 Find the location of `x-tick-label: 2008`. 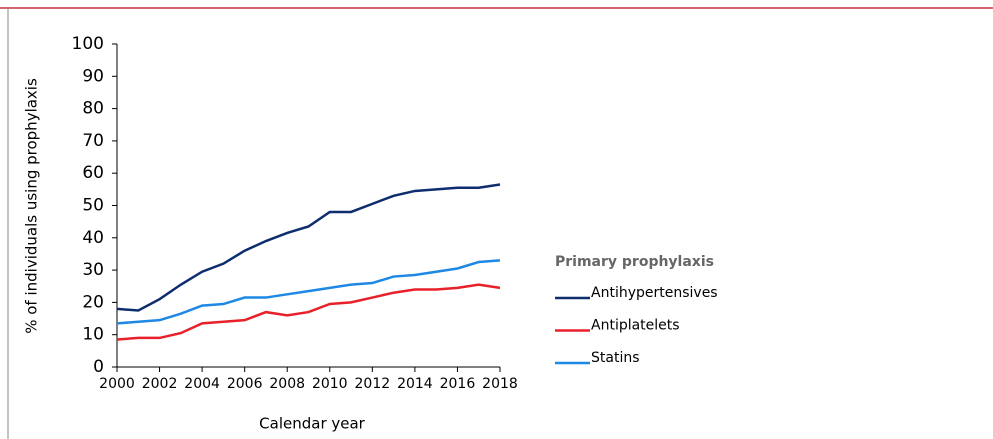

x-tick-label: 2008 is located at coordinates (287, 384).